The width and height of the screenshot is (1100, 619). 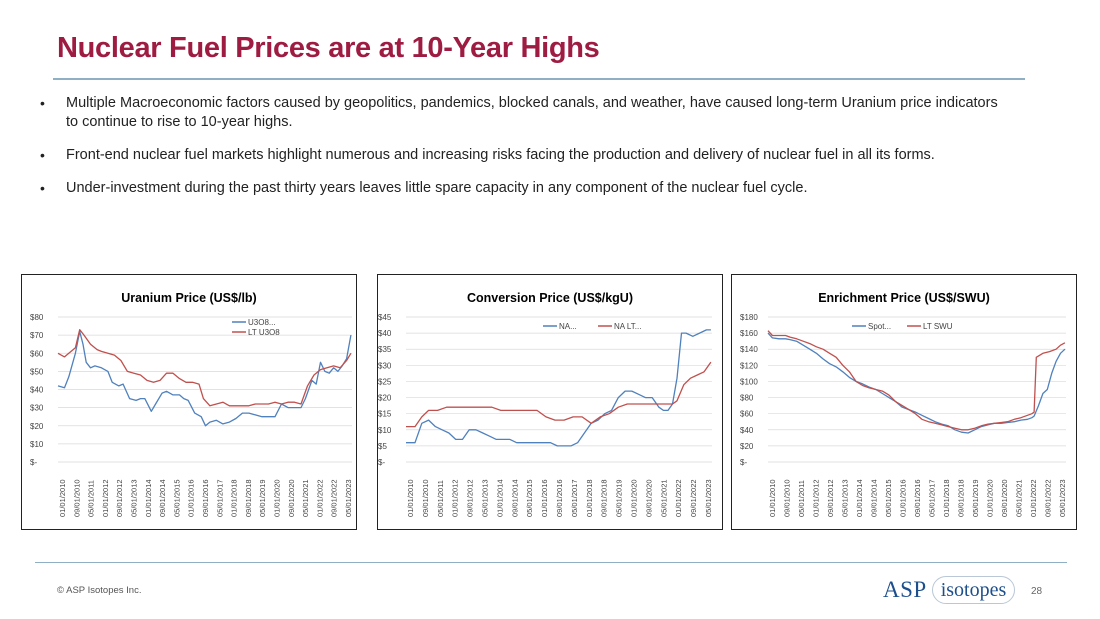 I want to click on page-number: 28, so click(x=1037, y=591).